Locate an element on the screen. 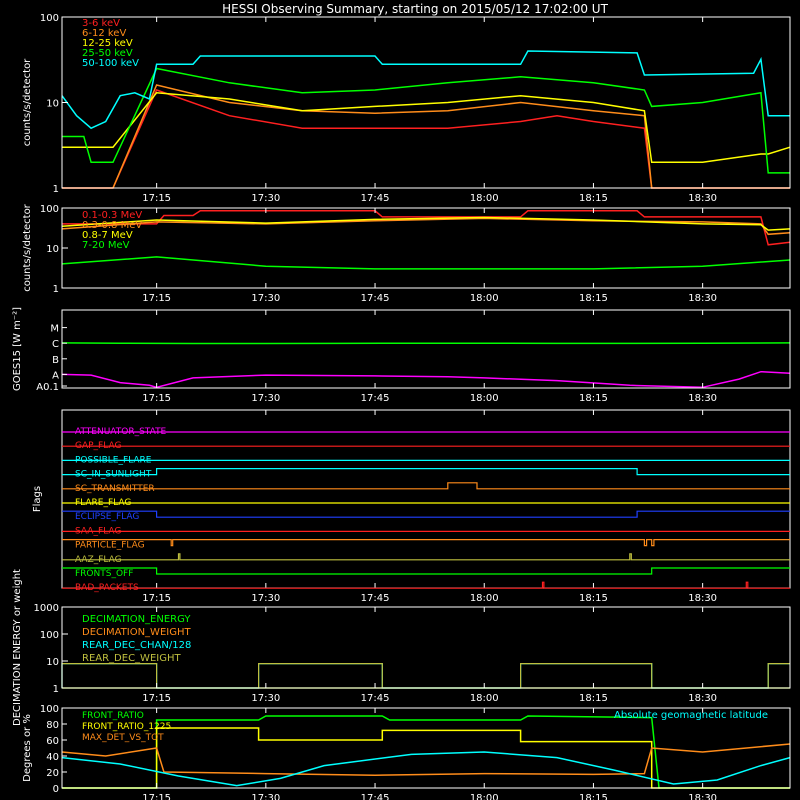  y-tick-label: 80 is located at coordinates (52, 725).